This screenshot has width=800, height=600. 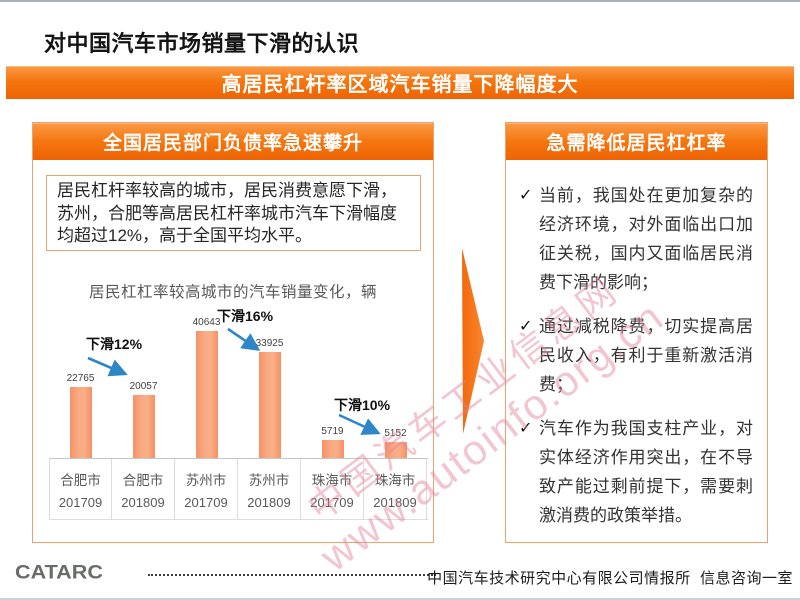 What do you see at coordinates (80, 489) in the screenshot?
I see `x-axis-cell: 合肥市 201709` at bounding box center [80, 489].